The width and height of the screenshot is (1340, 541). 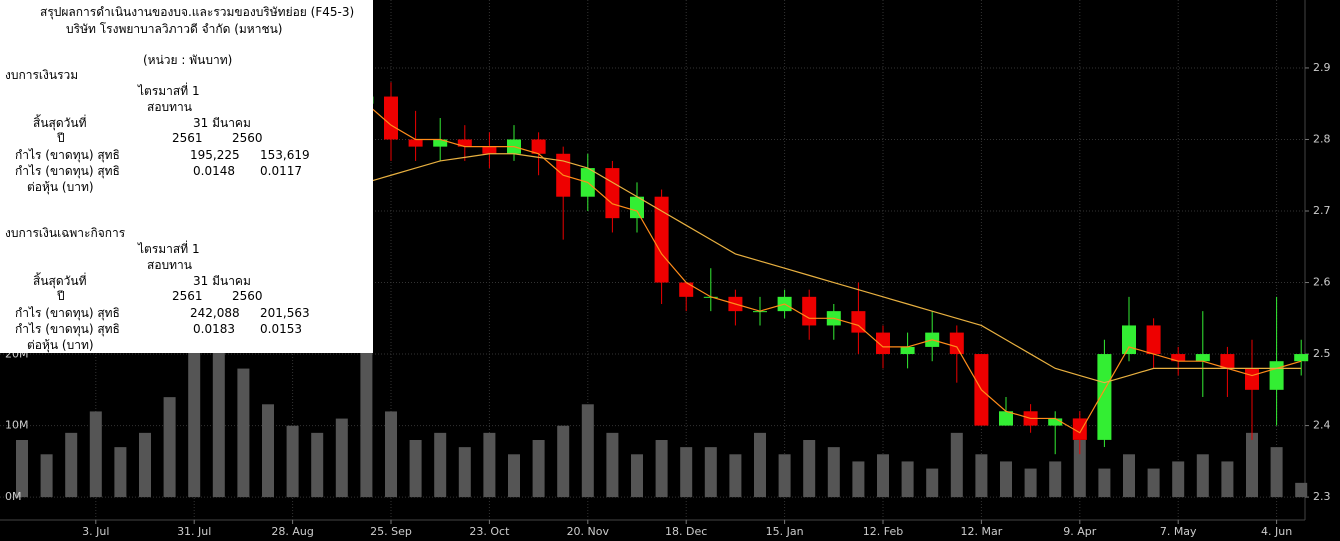 I want to click on x-tick-label: 31. Jul, so click(x=194, y=531).